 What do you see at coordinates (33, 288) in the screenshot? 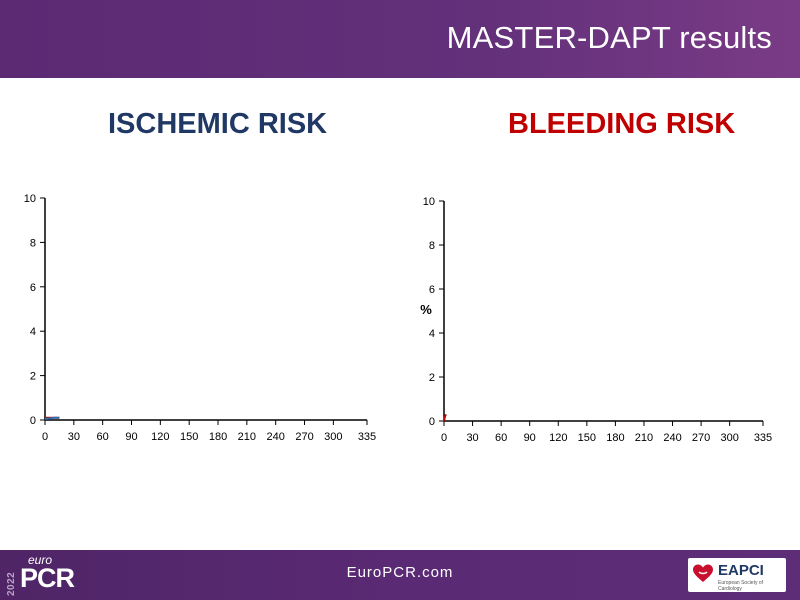
I see `ischemic-y-tick-label: 6` at bounding box center [33, 288].